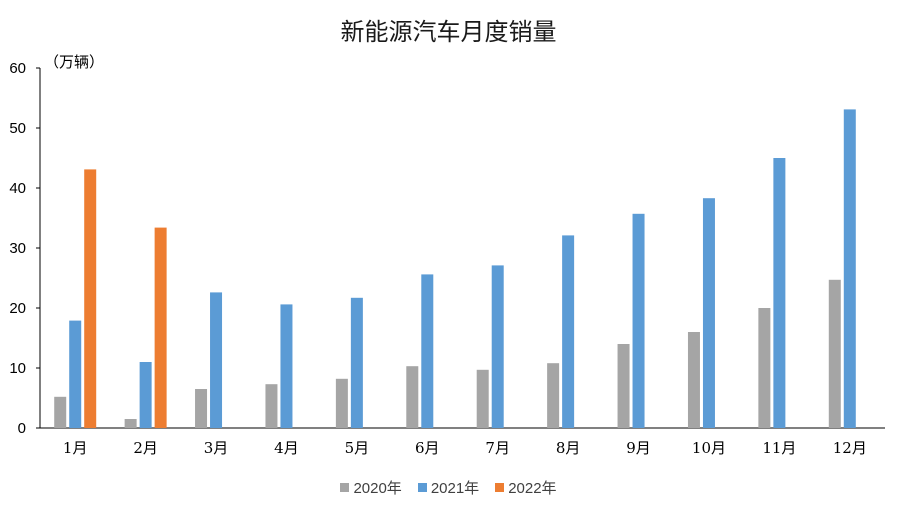 The image size is (897, 508). Describe the element at coordinates (90, 298) in the screenshot. I see `bar-2022年-1月` at that location.